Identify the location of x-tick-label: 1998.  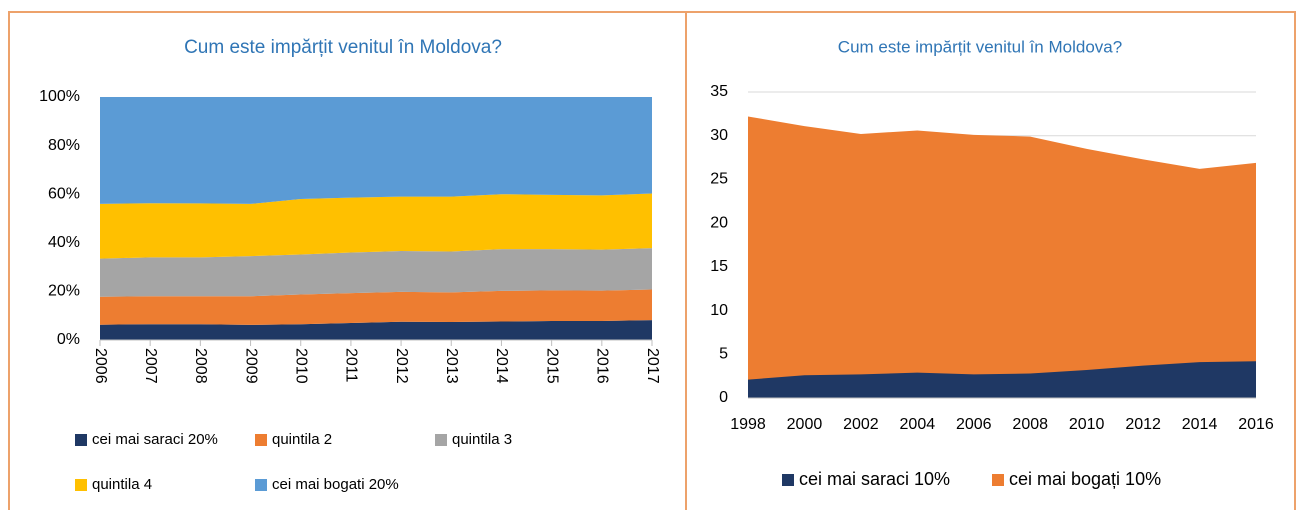
(748, 424).